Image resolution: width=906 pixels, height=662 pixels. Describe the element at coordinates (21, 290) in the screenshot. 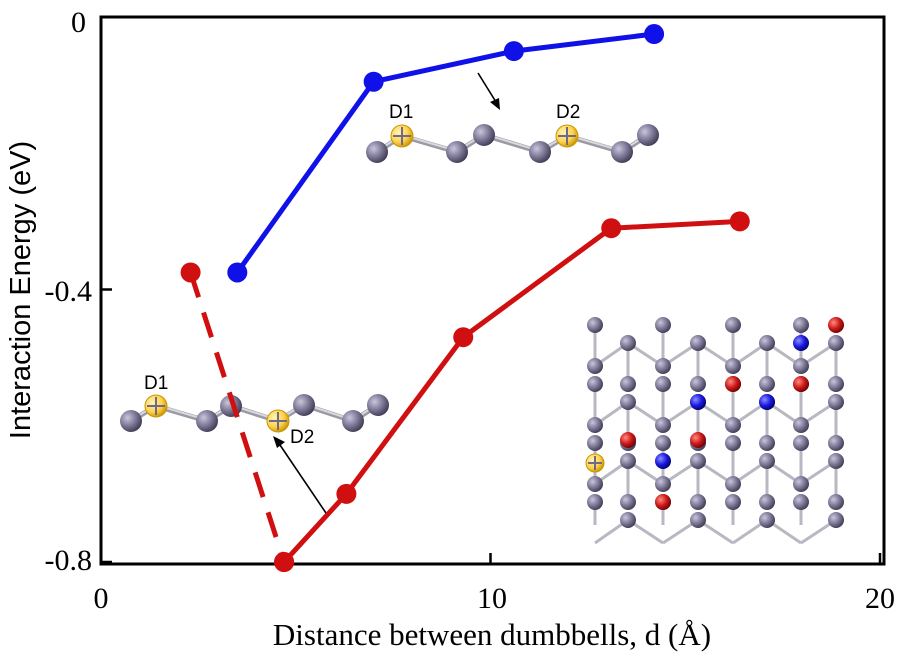

I see `y-axis-title: Interaction Energy (eV)` at that location.